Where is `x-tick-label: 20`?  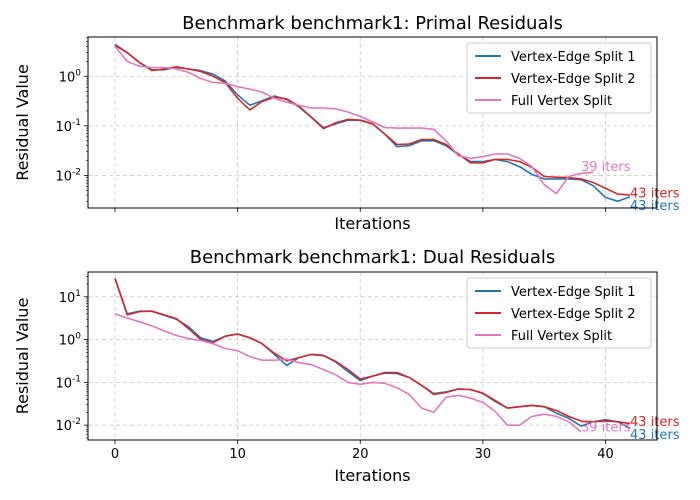 x-tick-label: 20 is located at coordinates (360, 454).